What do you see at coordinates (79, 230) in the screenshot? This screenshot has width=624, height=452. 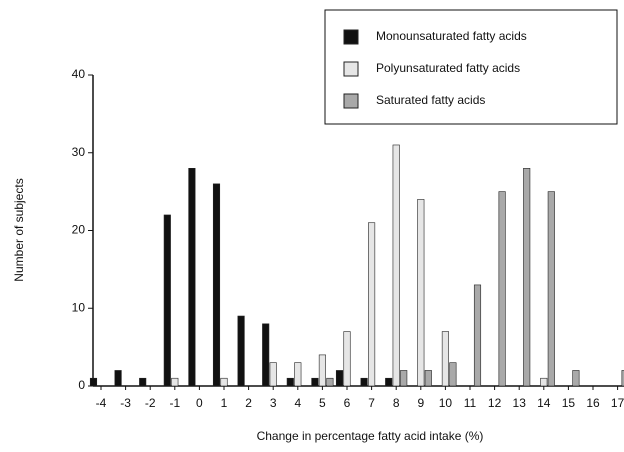 I see `y-tick-label: 20` at bounding box center [79, 230].